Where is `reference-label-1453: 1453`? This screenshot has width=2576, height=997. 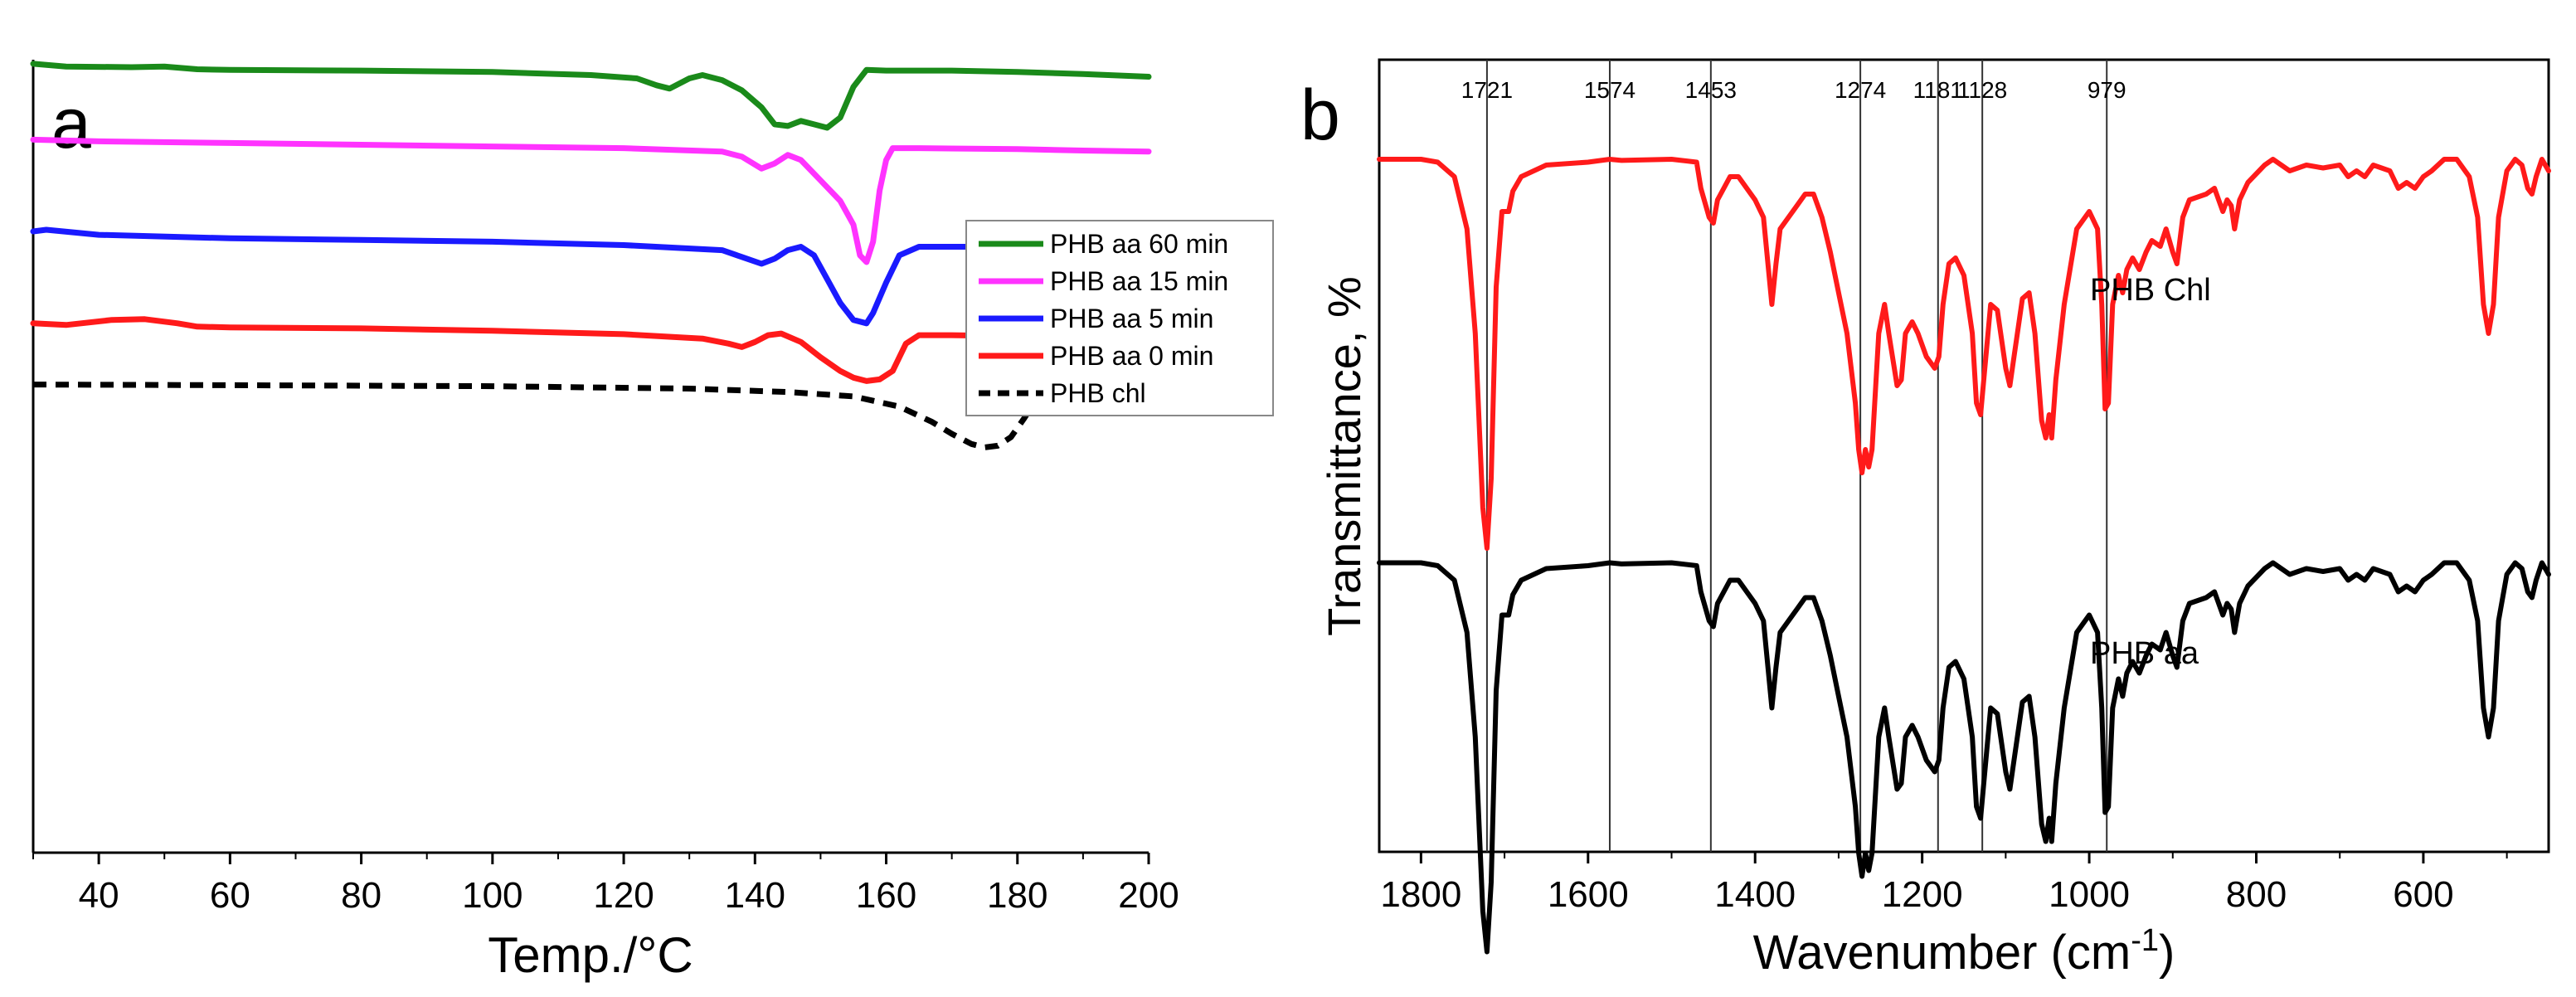
reference-label-1453: 1453 is located at coordinates (1711, 90).